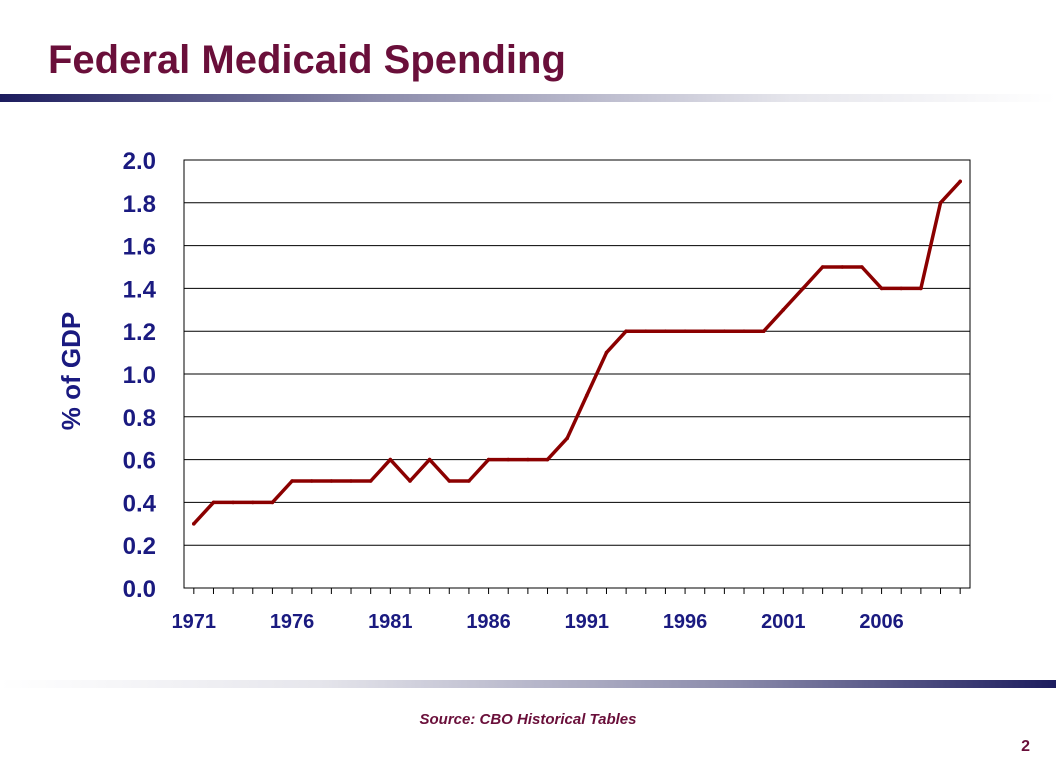 This screenshot has width=1056, height=768. What do you see at coordinates (528, 684) in the screenshot?
I see `footer-divider` at bounding box center [528, 684].